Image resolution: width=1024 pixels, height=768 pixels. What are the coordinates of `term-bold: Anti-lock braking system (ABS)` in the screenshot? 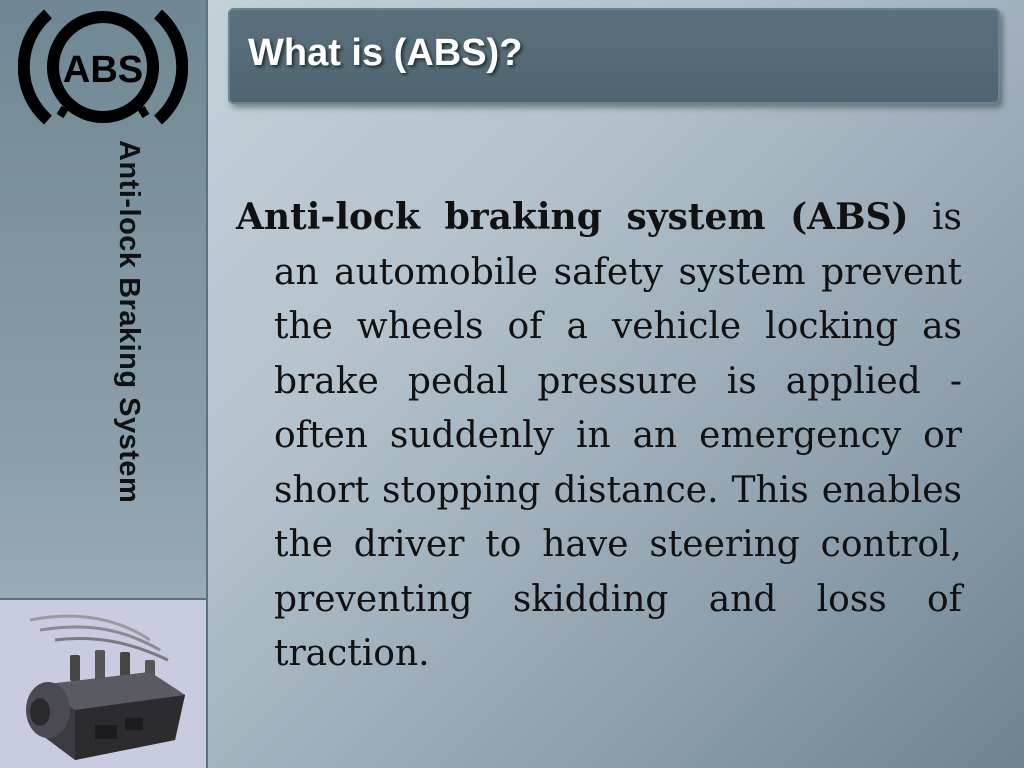 It's located at (572, 217).